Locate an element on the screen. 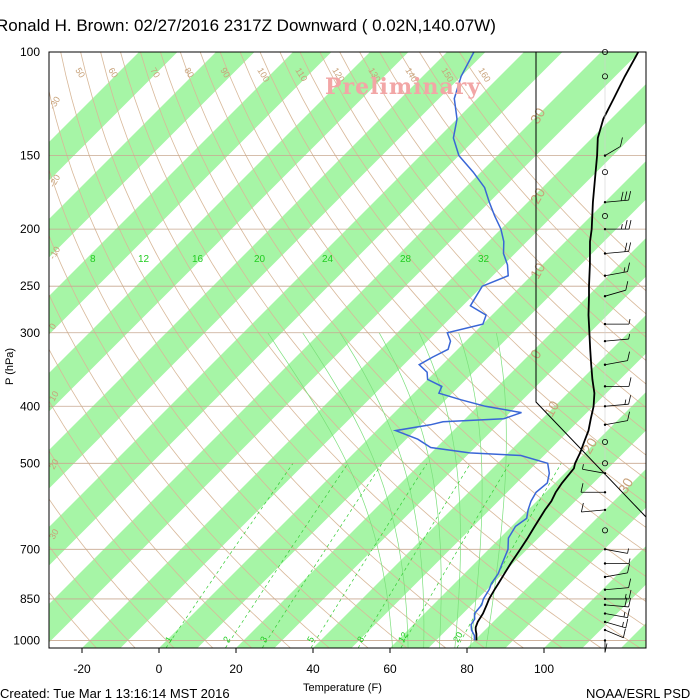 The image size is (700, 700). x-tick-label: 0 is located at coordinates (159, 669).